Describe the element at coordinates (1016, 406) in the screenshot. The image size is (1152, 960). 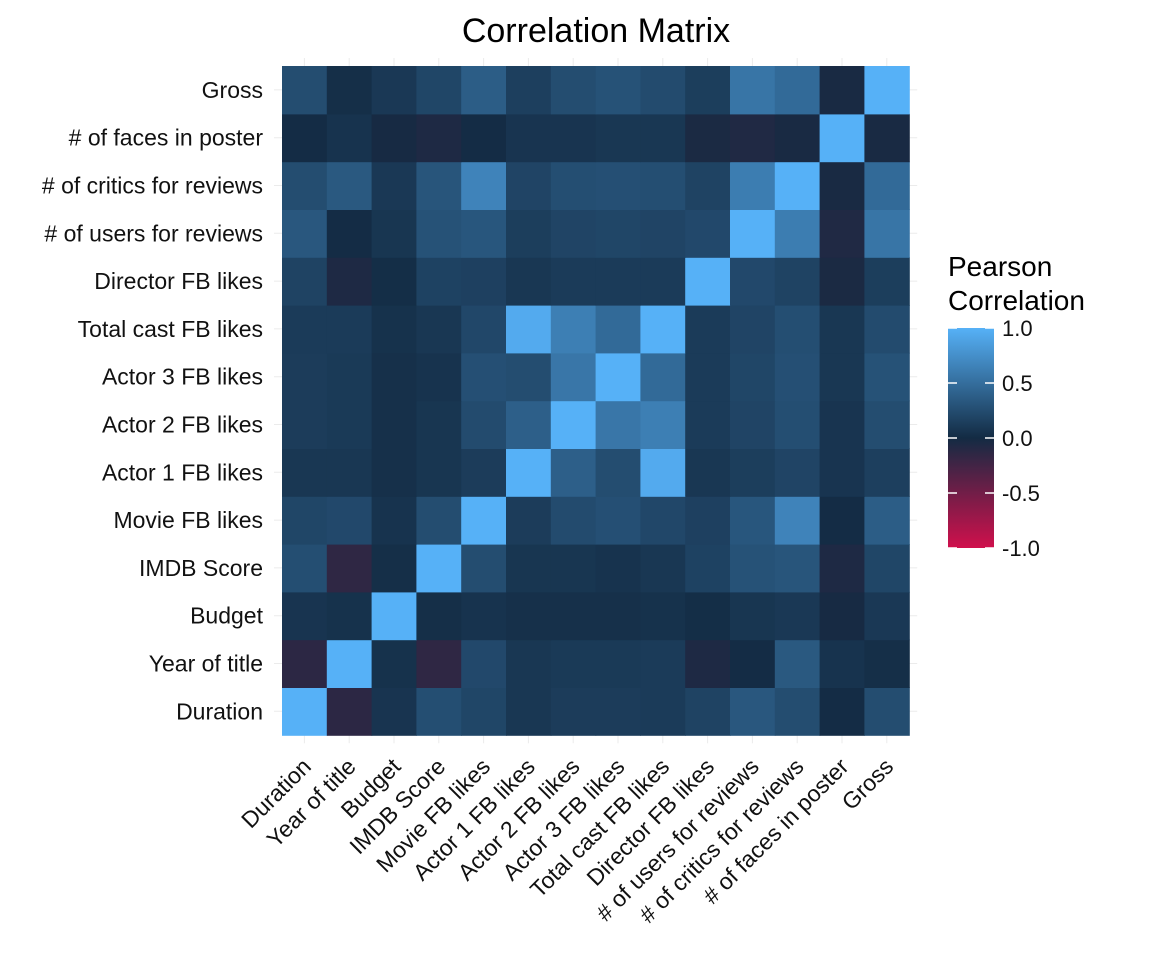
I see `legend: Pearson Correlation 1.0 0.5 0.0 -0.5 -1.0` at that location.